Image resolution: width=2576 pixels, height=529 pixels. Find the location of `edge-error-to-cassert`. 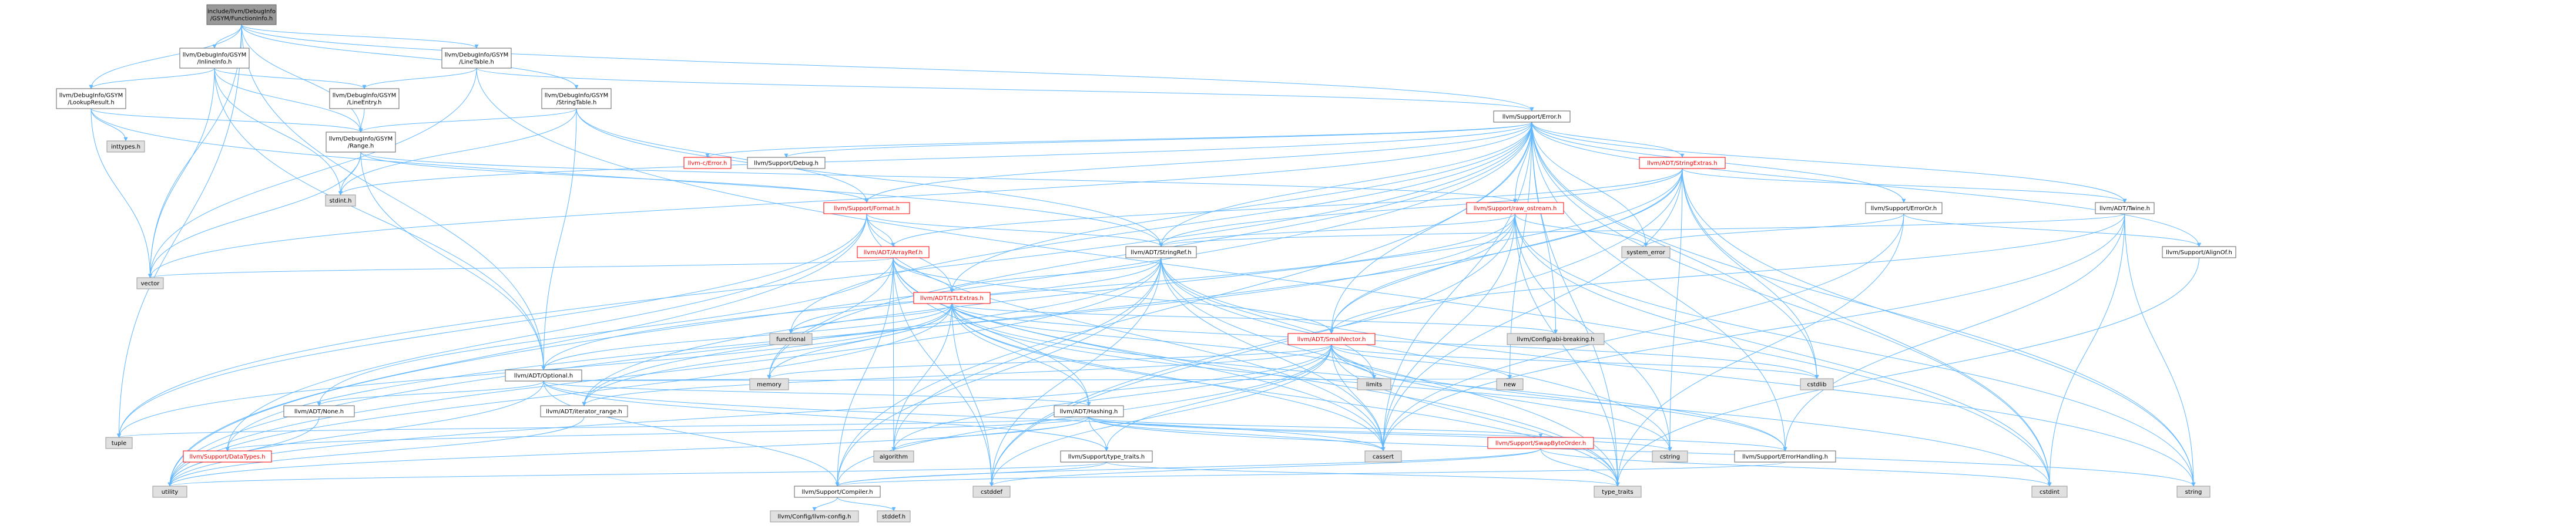

edge-error-to-cassert is located at coordinates (1457, 286).